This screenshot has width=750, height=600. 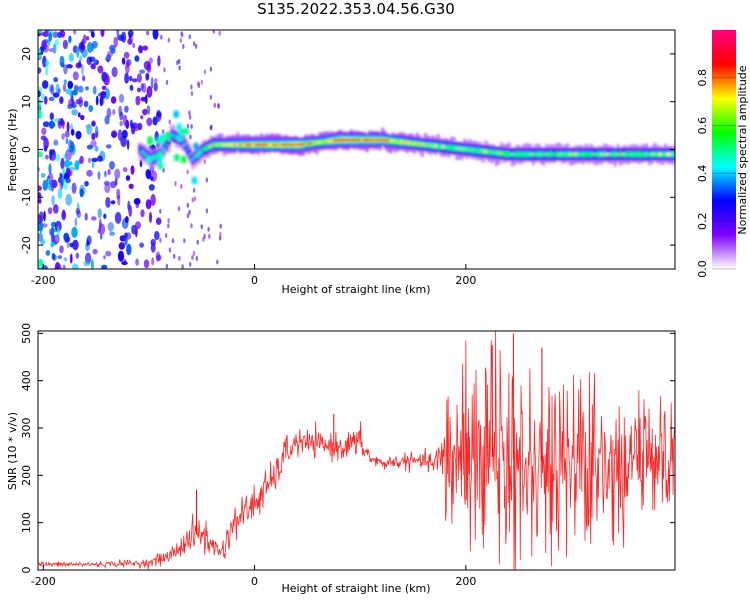 I want to click on spectrogram-x-label: Height of straight line (km), so click(x=355, y=289).